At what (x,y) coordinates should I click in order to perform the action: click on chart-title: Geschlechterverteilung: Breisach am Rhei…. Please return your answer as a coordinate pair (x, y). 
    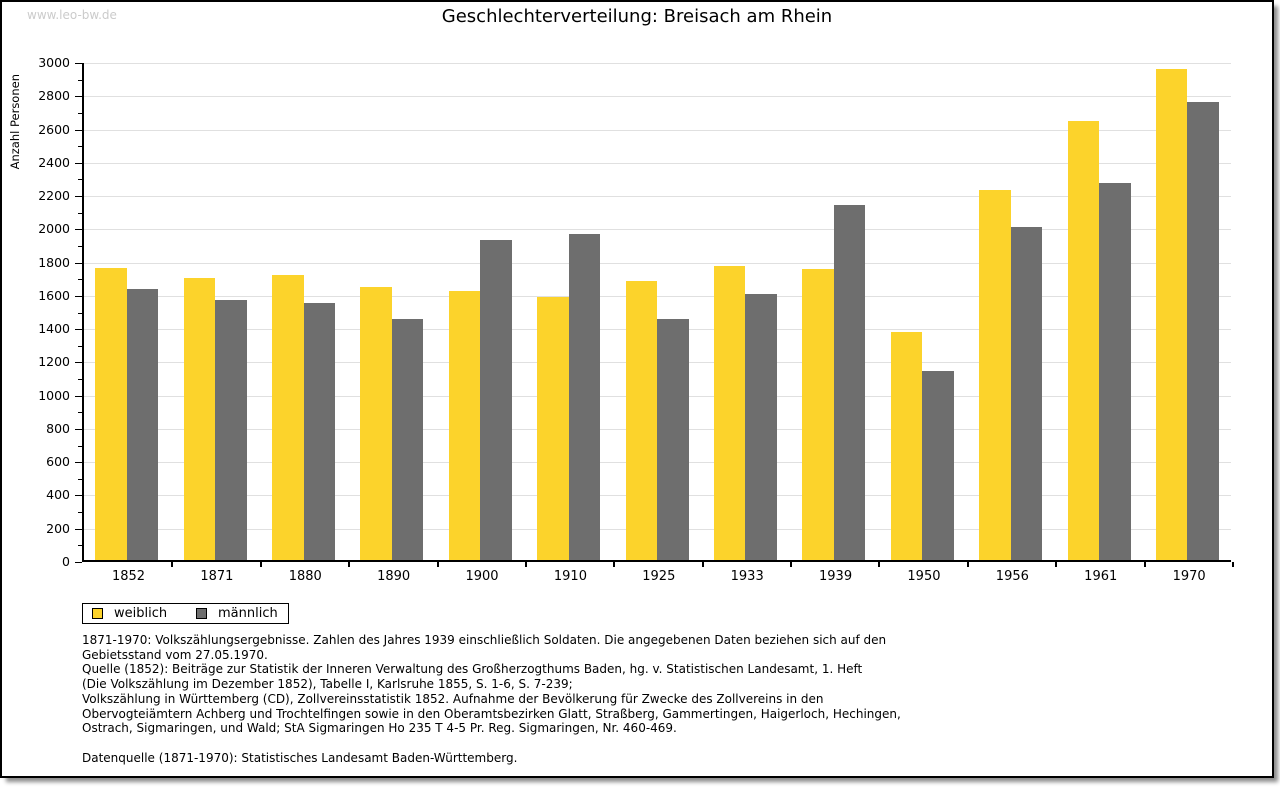
    Looking at the image, I should click on (637, 16).